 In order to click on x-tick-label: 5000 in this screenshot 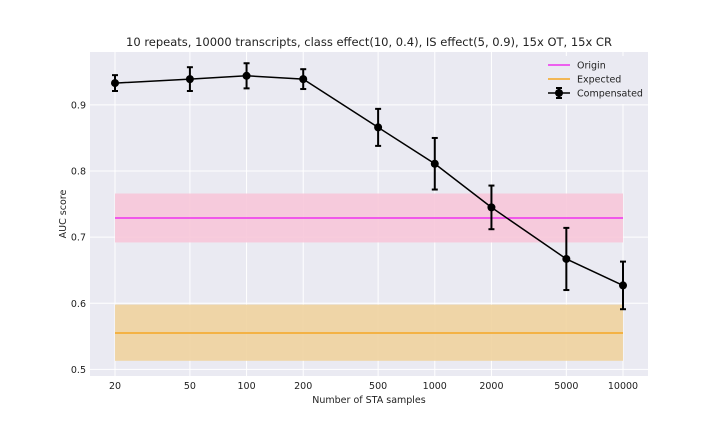, I will do `click(566, 386)`.